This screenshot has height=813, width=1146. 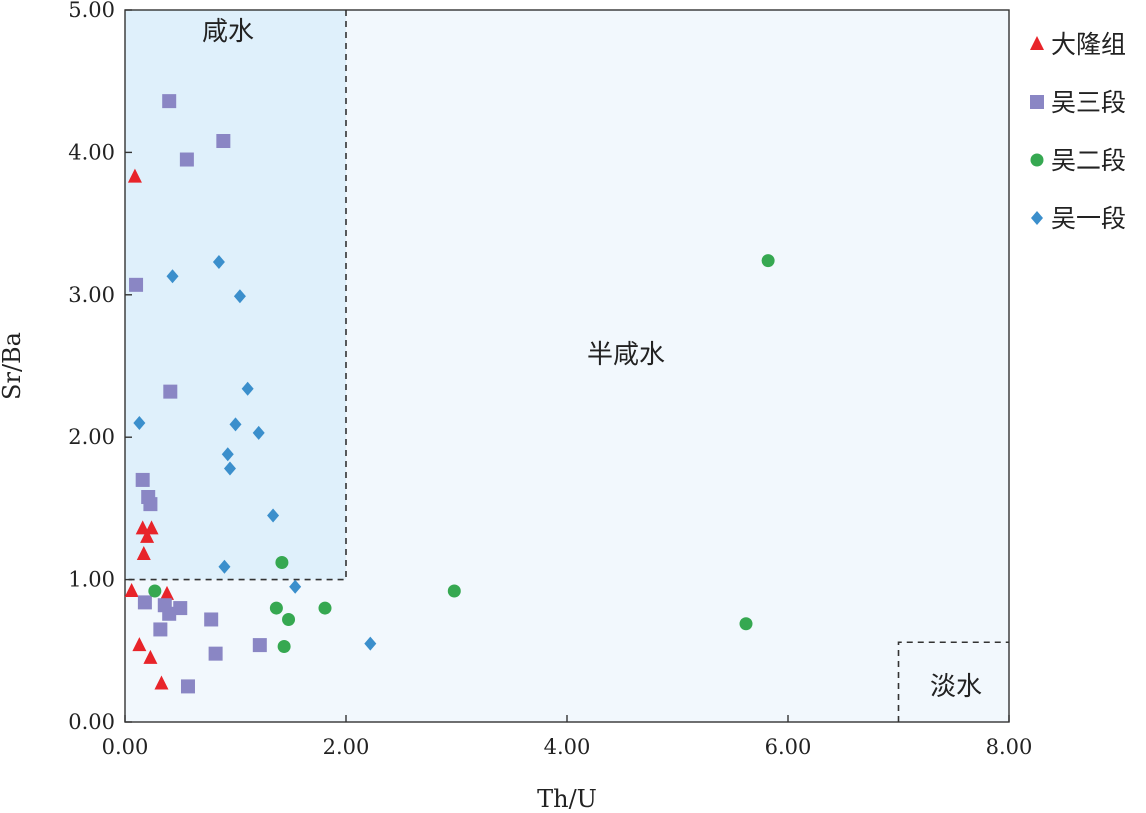 What do you see at coordinates (1037, 160) in the screenshot?
I see `legend-marker-circle` at bounding box center [1037, 160].